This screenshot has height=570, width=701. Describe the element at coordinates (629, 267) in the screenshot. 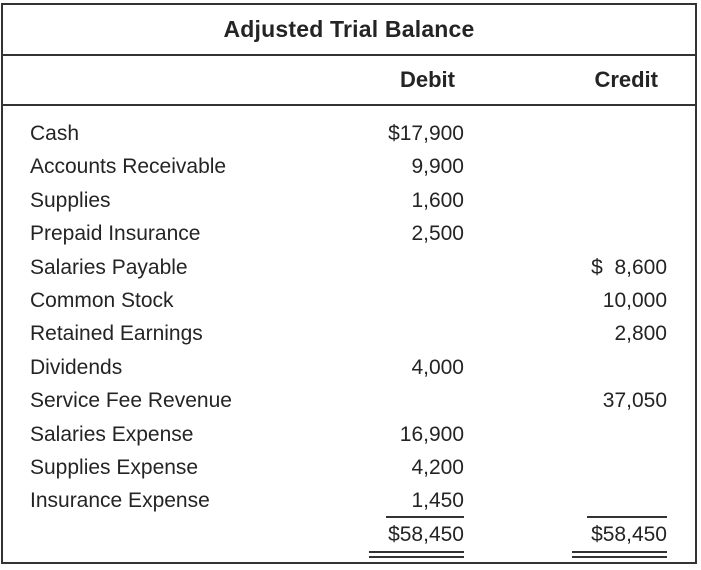

I see `credit-amount: $ 8,600` at that location.